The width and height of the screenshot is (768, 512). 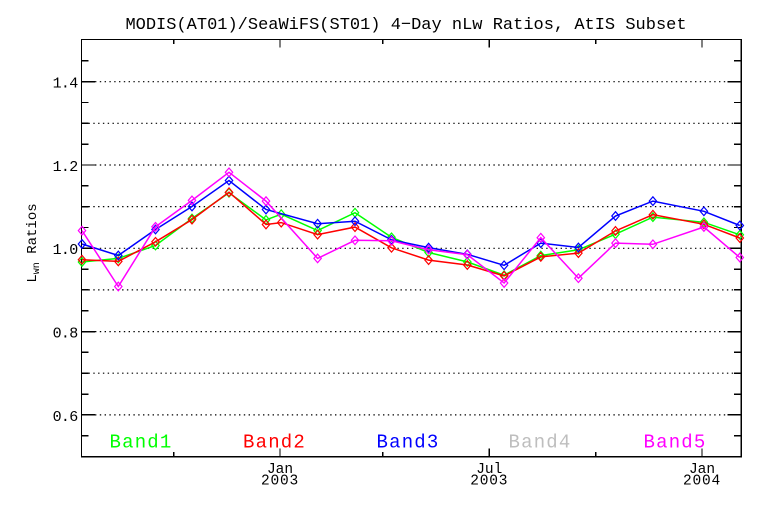 What do you see at coordinates (66, 250) in the screenshot?
I see `svg-text: 1.0` at bounding box center [66, 250].